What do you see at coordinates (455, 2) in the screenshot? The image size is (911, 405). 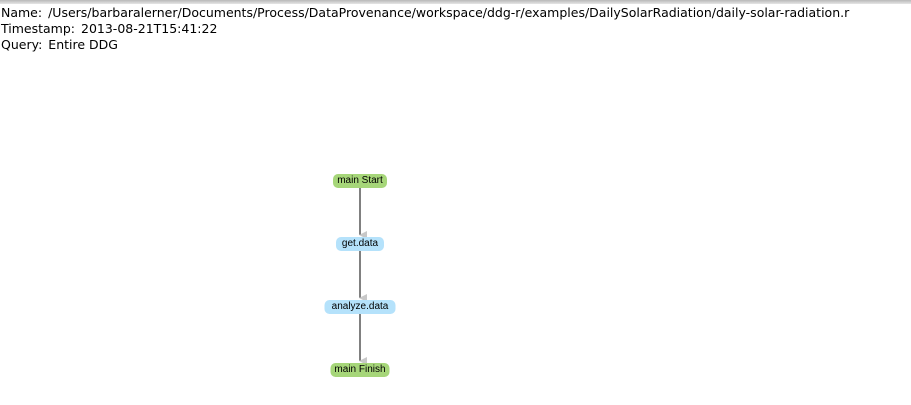 I see `window-top-border` at bounding box center [455, 2].